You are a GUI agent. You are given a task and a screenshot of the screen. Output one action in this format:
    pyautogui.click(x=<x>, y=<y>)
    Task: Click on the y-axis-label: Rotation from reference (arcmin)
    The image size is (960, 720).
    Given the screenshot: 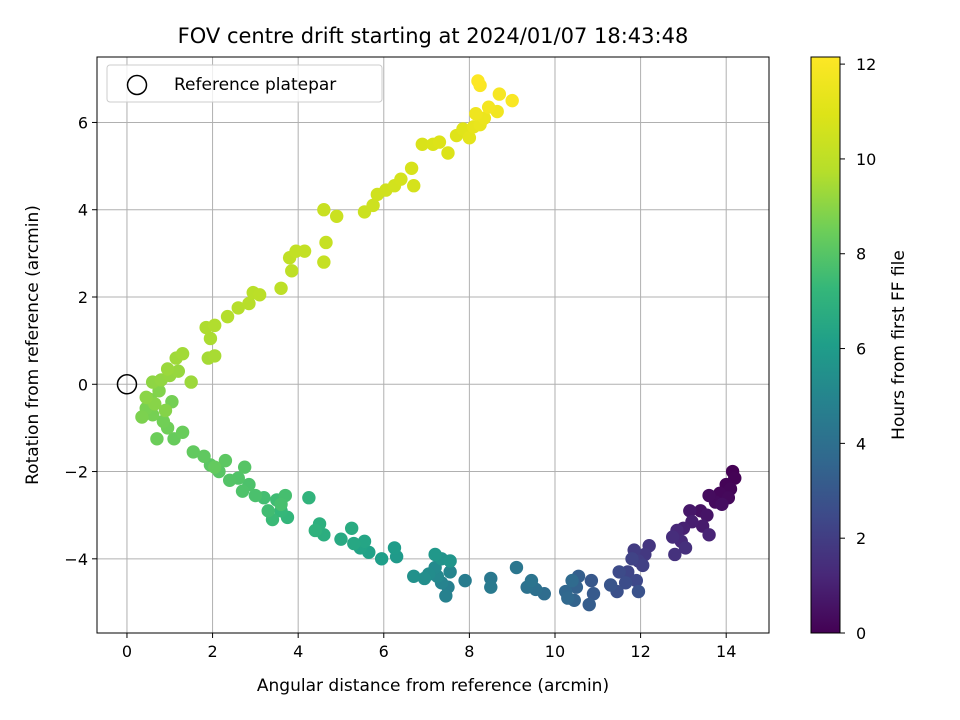 What is the action you would take?
    pyautogui.click(x=33, y=345)
    